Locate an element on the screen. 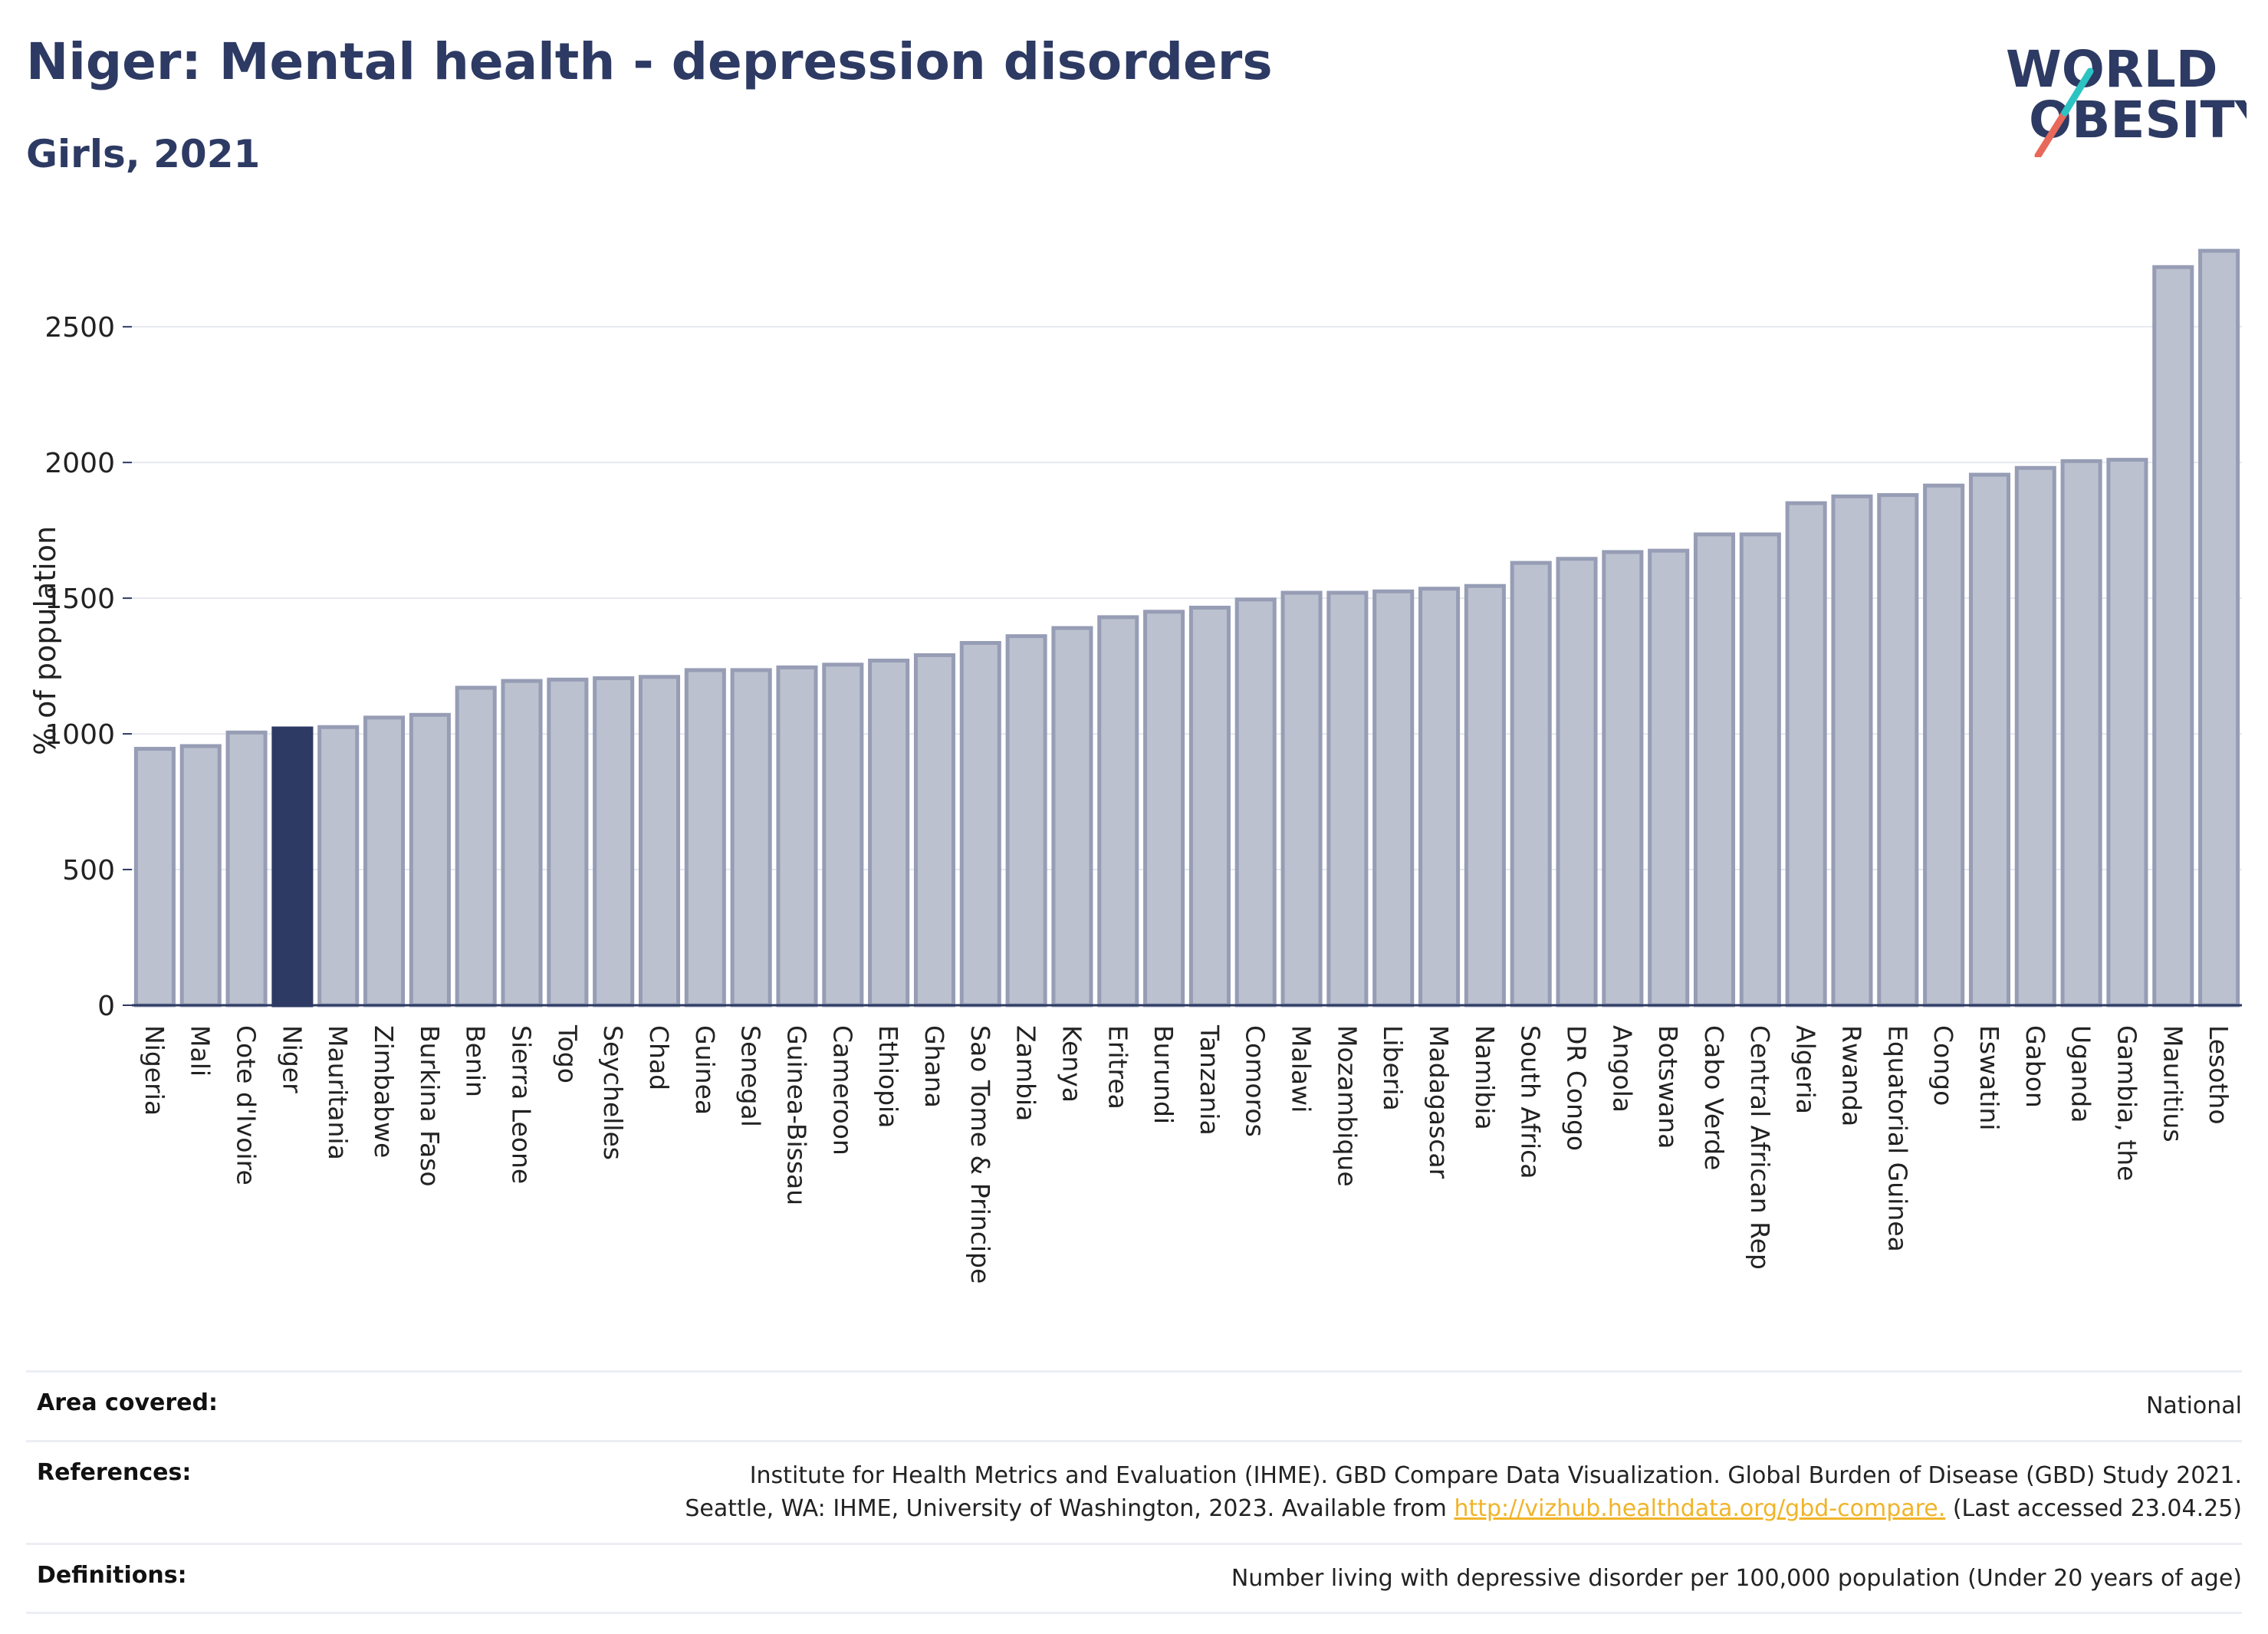  world-obesity-logo: WORLD OBESITY is located at coordinates (2126, 100).